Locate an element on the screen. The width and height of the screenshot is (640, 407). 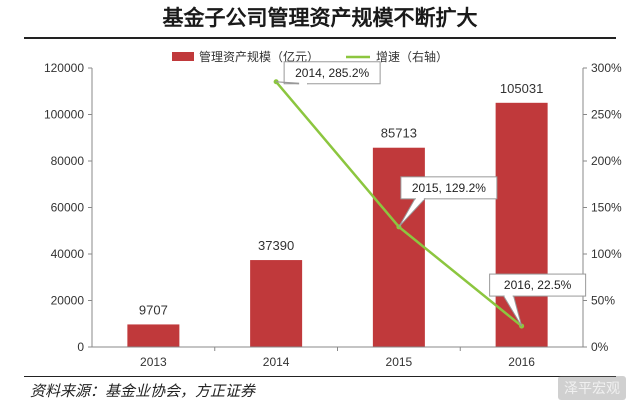
right-tick-label: 0% is located at coordinates (600, 347).